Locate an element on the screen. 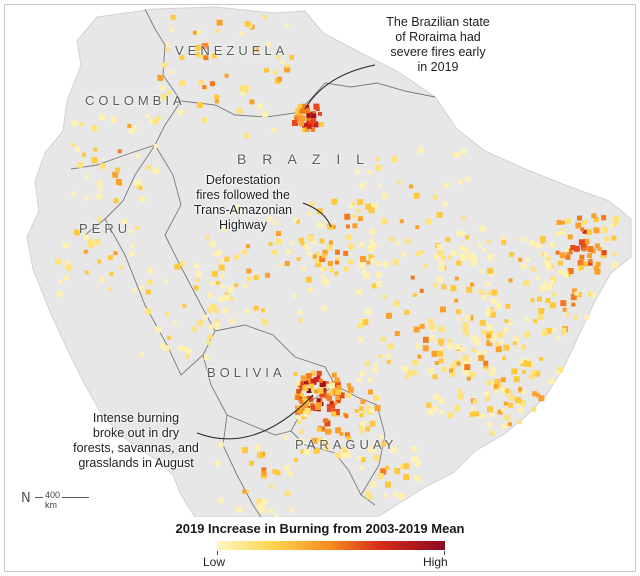  annotation-dry-forests-line-1: Intense burning is located at coordinates (136, 418).